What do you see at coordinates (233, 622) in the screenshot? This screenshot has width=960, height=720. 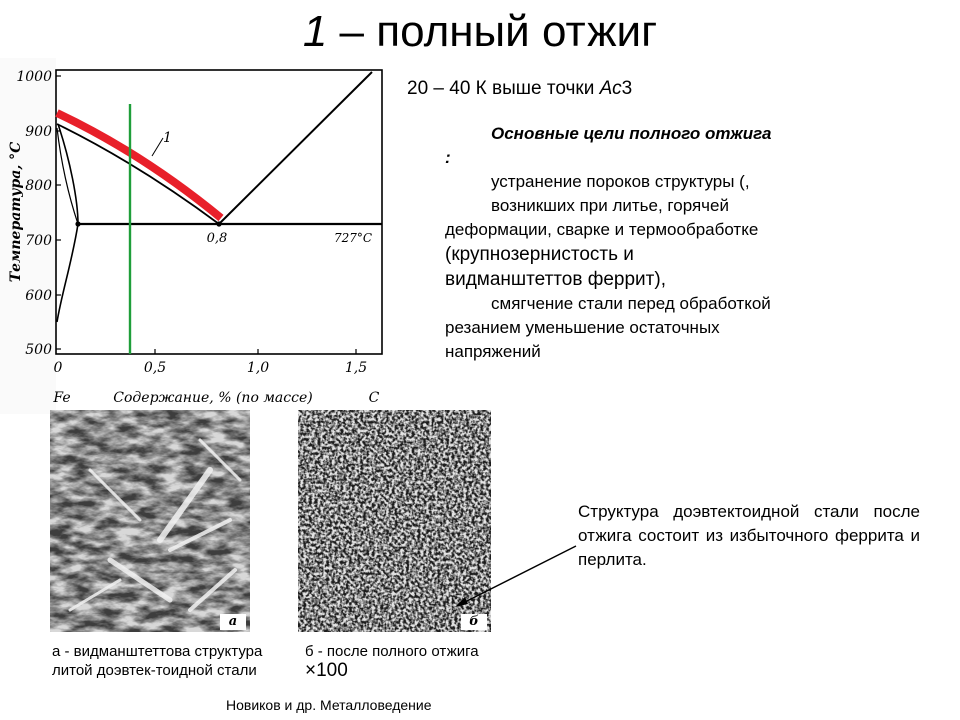 I see `micrograph-a-label: а` at bounding box center [233, 622].